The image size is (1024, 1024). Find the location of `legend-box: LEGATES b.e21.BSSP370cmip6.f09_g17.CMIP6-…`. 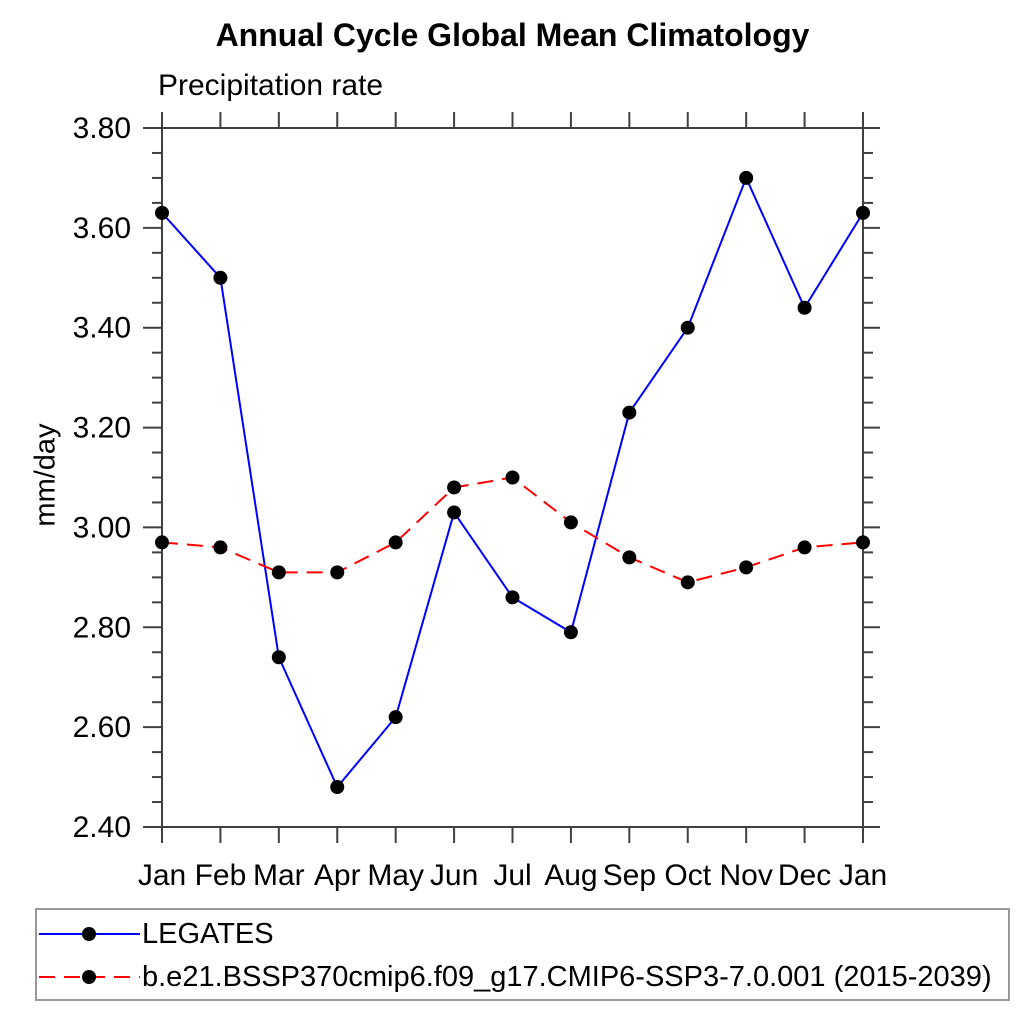

legend-box: LEGATES b.e21.BSSP370cmip6.f09_g17.CMIP6-… is located at coordinates (522, 954).